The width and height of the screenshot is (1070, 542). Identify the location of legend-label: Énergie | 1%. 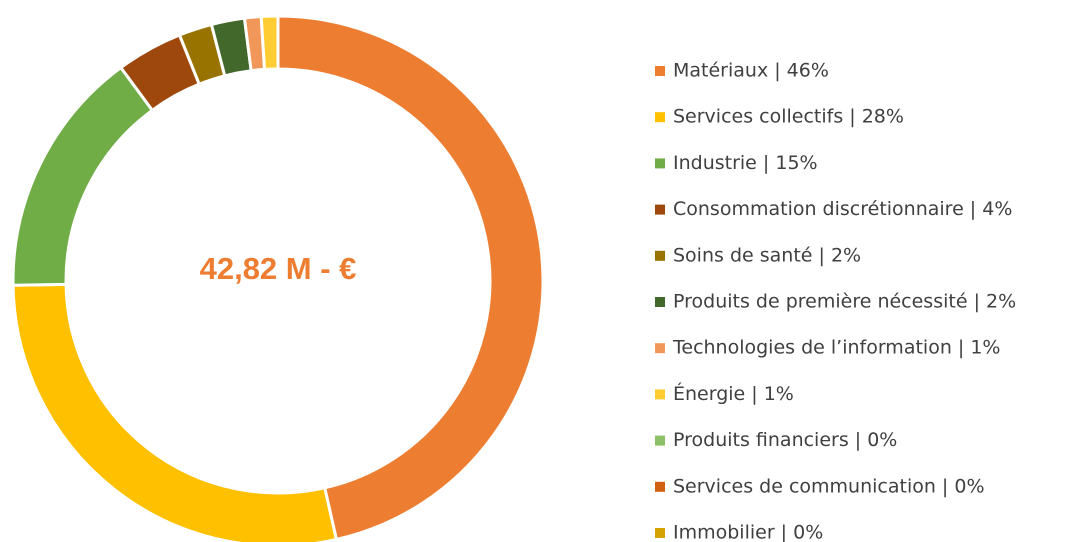
(733, 393).